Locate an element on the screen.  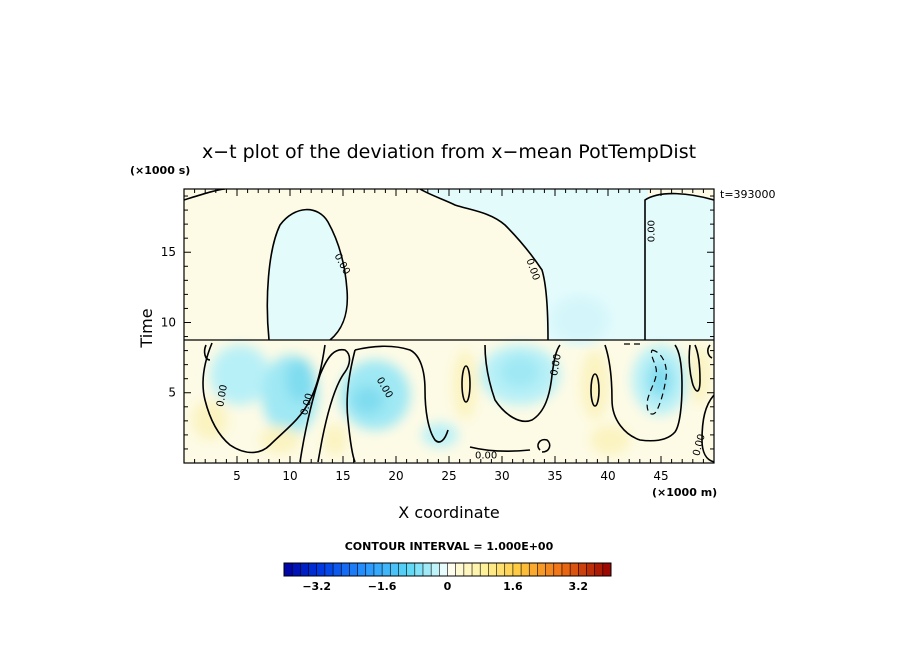
x-tick-label: 20 is located at coordinates (395, 476).